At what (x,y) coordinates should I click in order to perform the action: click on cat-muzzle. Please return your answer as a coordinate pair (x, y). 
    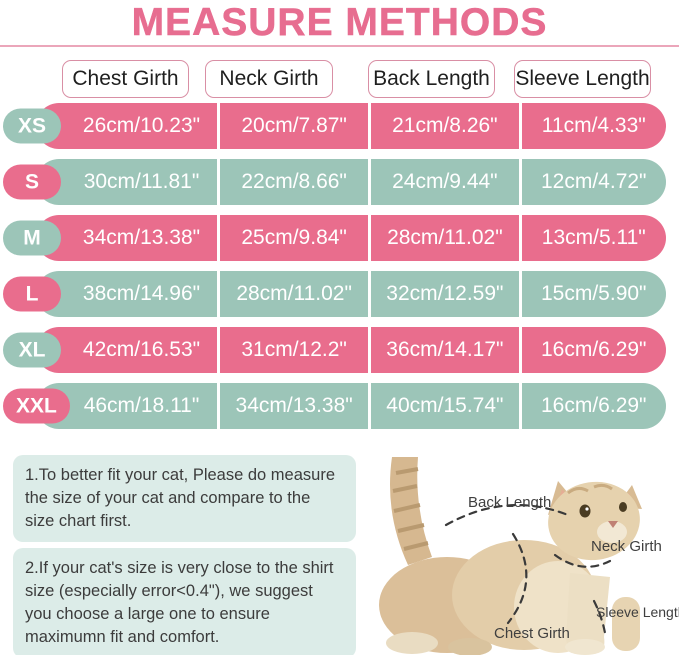
    Looking at the image, I should click on (612, 532).